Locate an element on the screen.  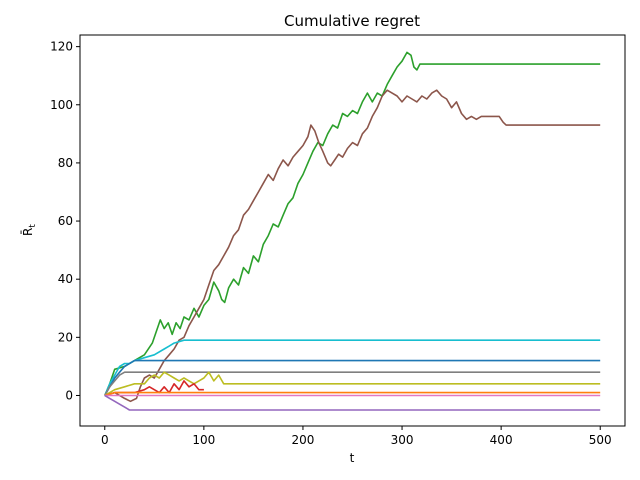
y-axis-ticks: 0 20 40 60 80 100 120 is located at coordinates (65, 221).